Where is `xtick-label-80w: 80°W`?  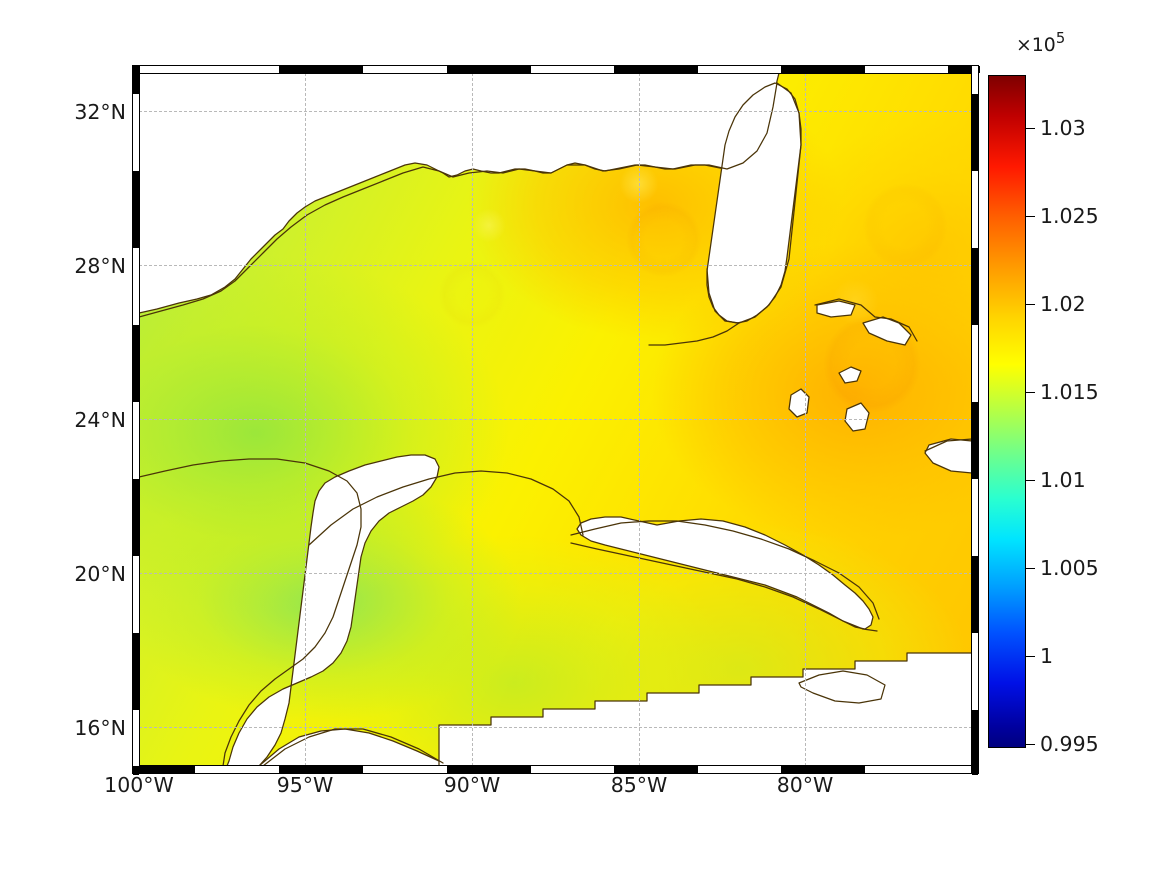 xtick-label-80w: 80°W is located at coordinates (805, 785).